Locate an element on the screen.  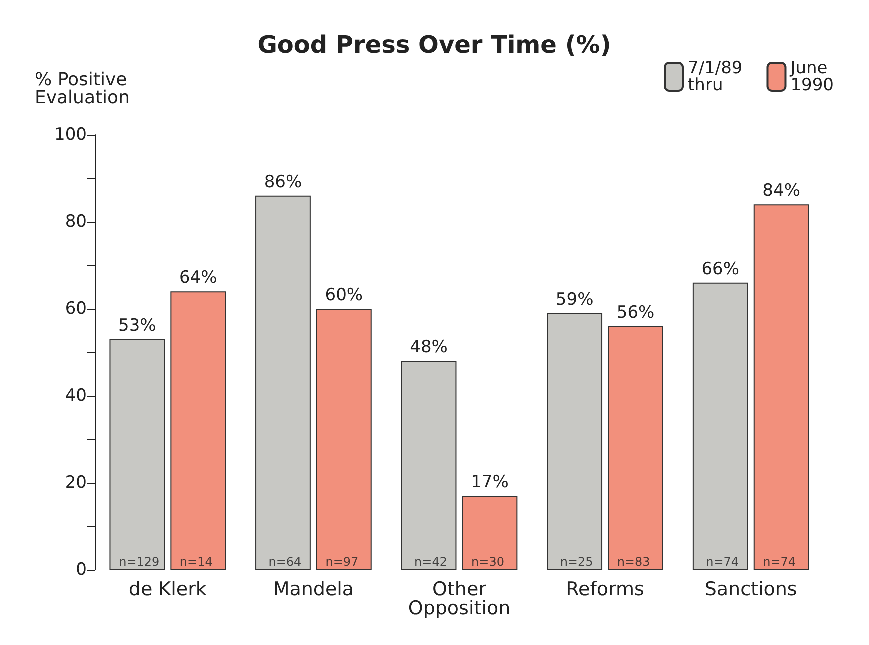
data-label: 66% is located at coordinates (721, 269).